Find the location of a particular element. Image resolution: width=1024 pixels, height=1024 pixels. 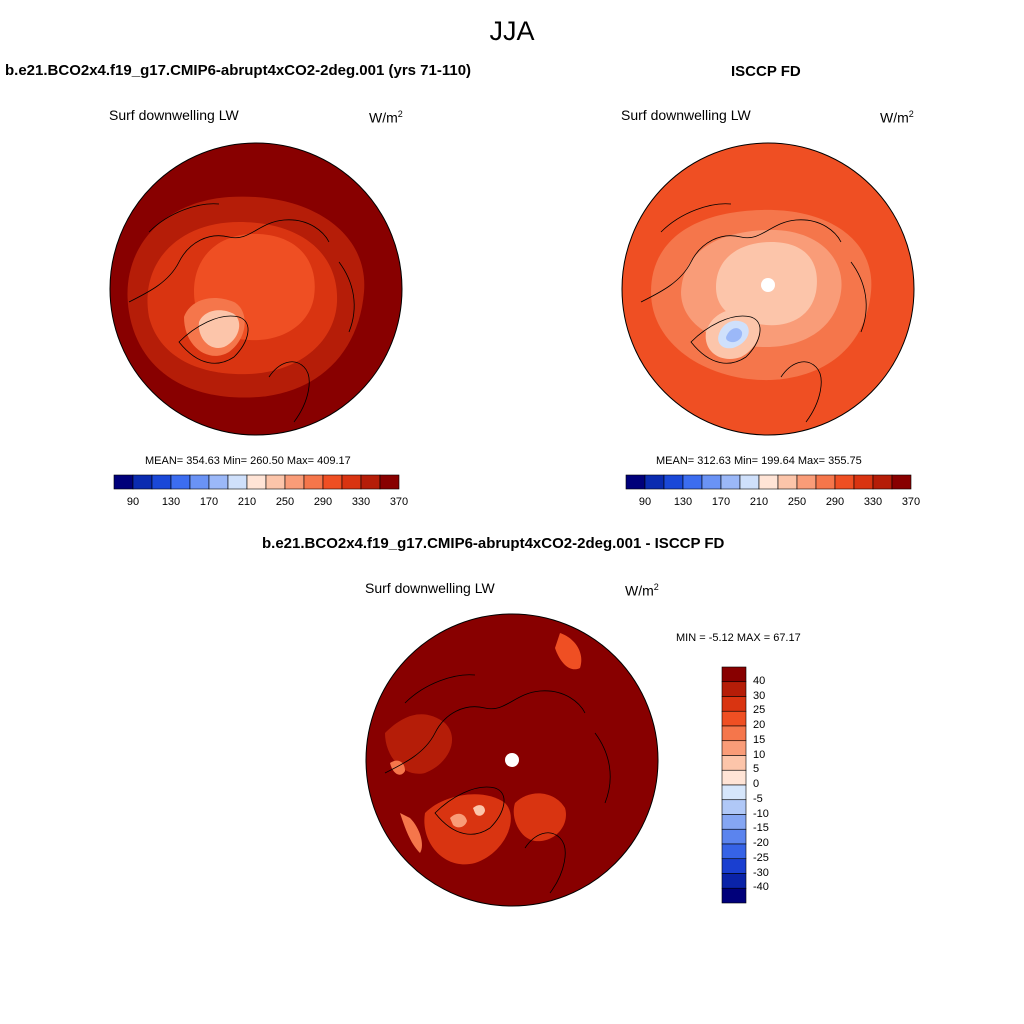

diff-colorbar-tick-label: 0 is located at coordinates (756, 784).